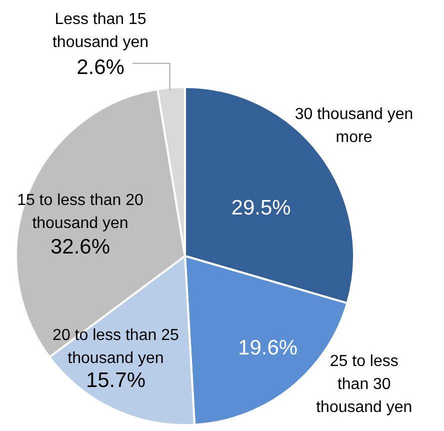 This screenshot has height=431, width=444. What do you see at coordinates (100, 68) in the screenshot?
I see `data-label: 2.6%` at bounding box center [100, 68].